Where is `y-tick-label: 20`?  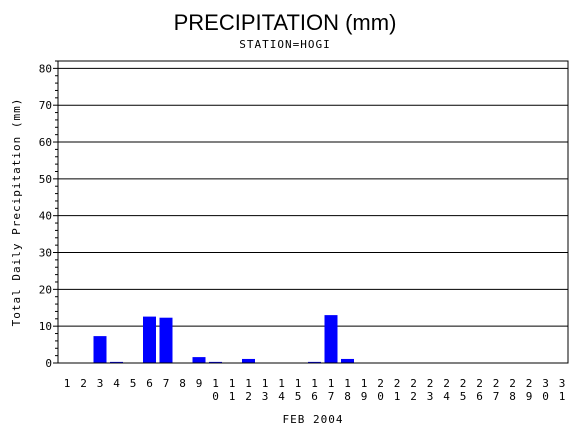
y-tick-label: 20 is located at coordinates (45, 289).